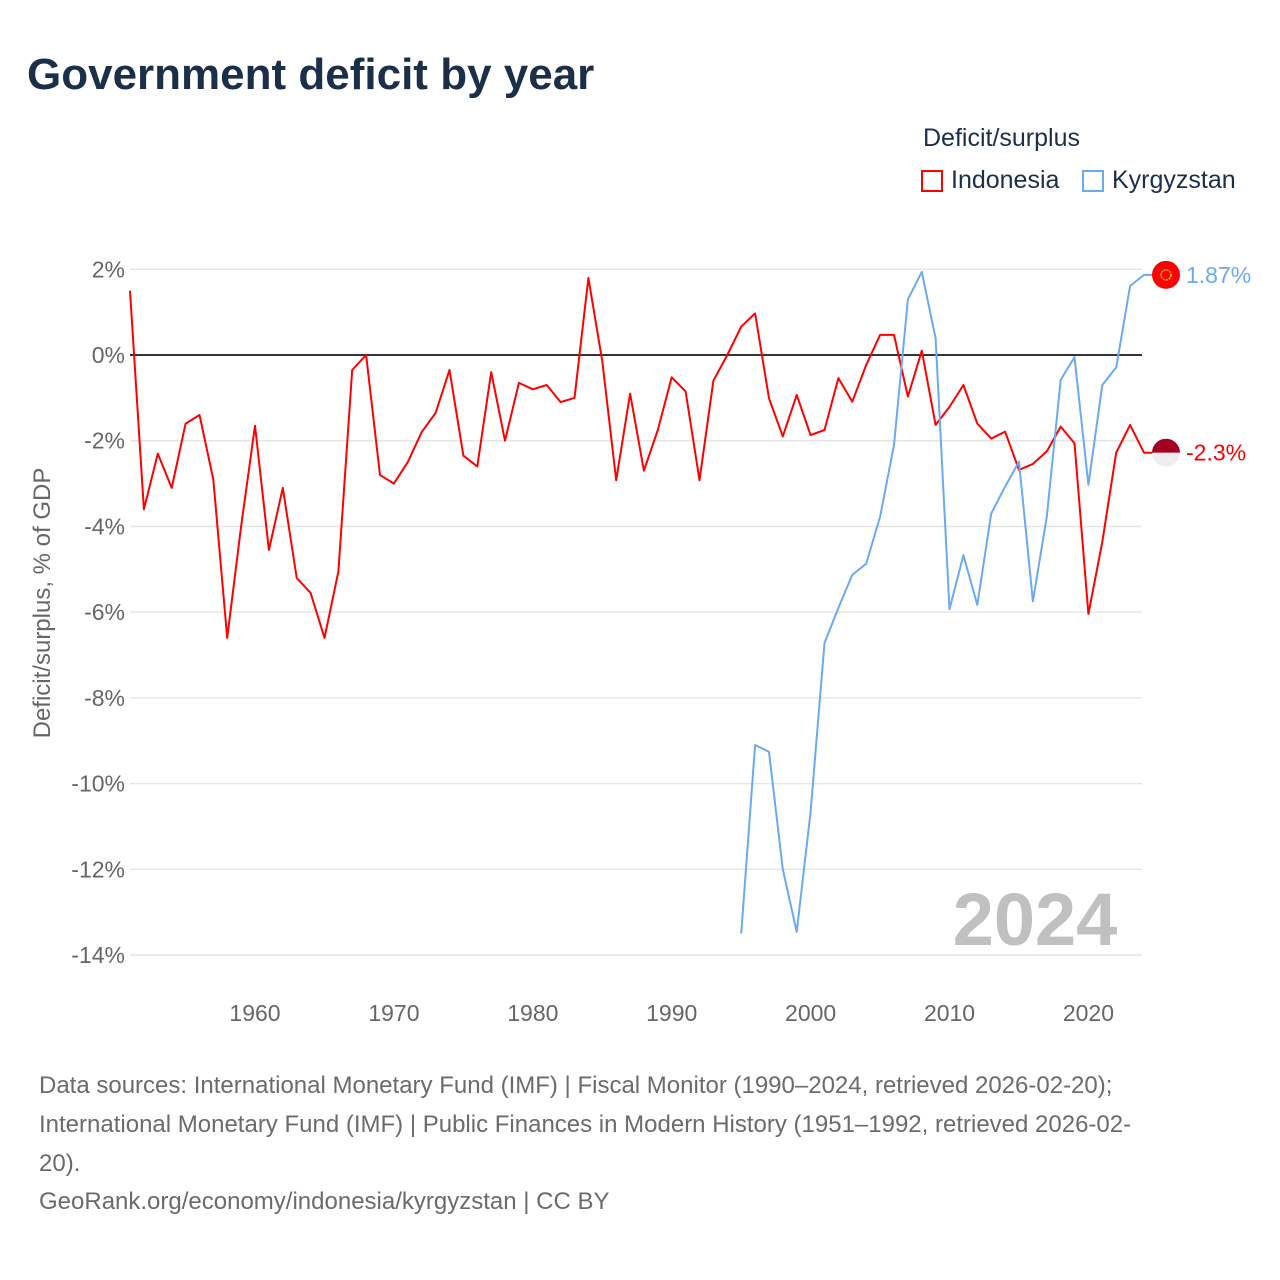 Image resolution: width=1280 pixels, height=1280 pixels. Describe the element at coordinates (671, 1013) in the screenshot. I see `x-tick-label: 1990` at that location.